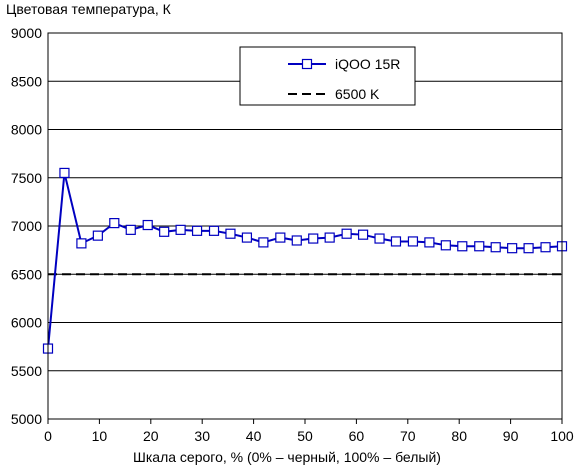 The image size is (574, 469). What do you see at coordinates (511, 436) in the screenshot?
I see `x-tick-label-9: 90` at bounding box center [511, 436].